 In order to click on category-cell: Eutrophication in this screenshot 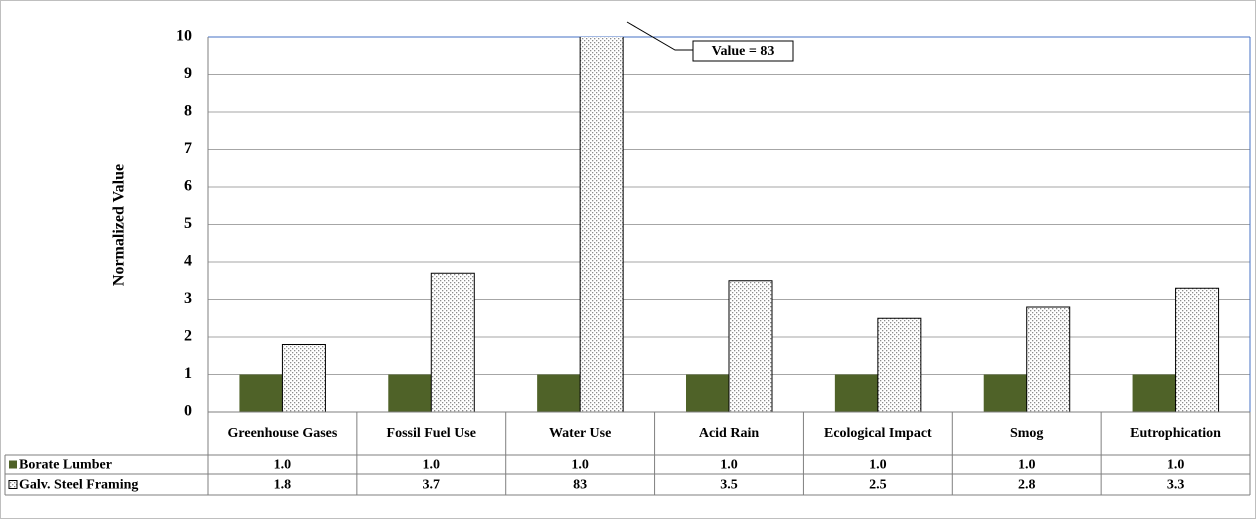, I will do `click(1175, 433)`.